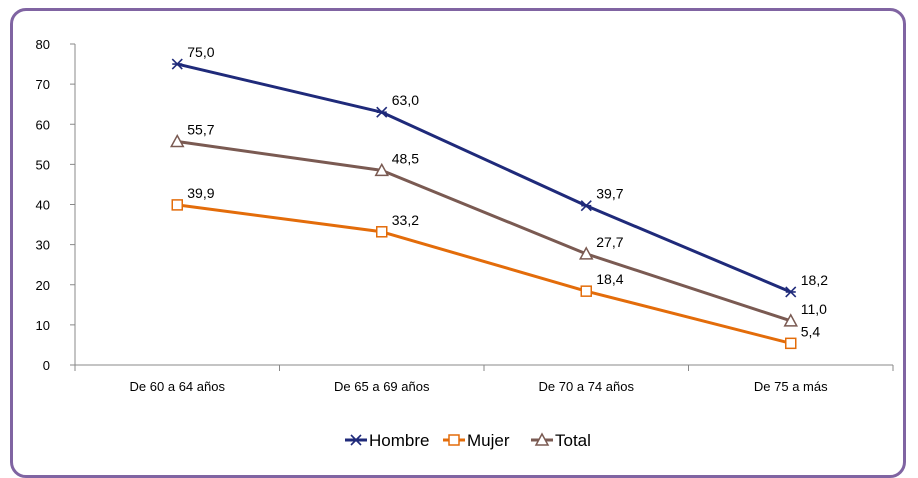 The image size is (918, 478). I want to click on data-label-hombre: 18,2, so click(814, 280).